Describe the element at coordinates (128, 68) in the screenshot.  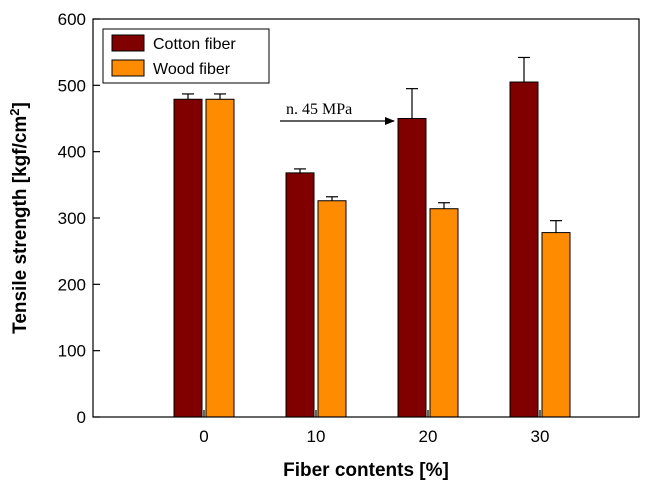
I see `legend-swatch-wood` at that location.